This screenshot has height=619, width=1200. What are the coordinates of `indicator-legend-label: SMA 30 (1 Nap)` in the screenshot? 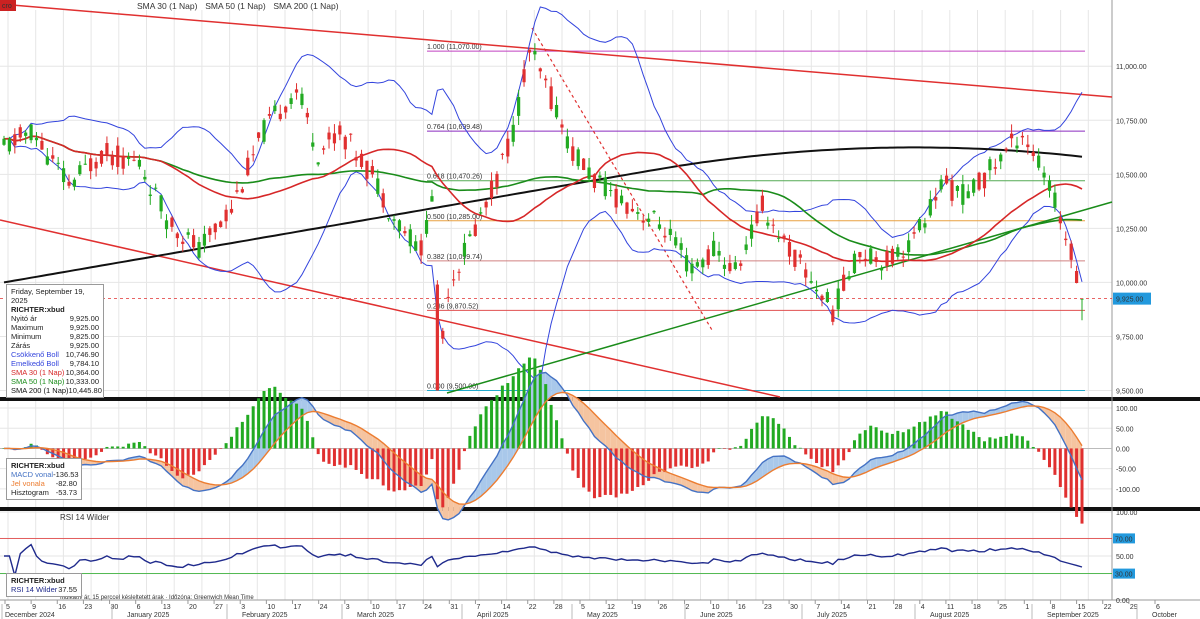 It's located at (167, 6).